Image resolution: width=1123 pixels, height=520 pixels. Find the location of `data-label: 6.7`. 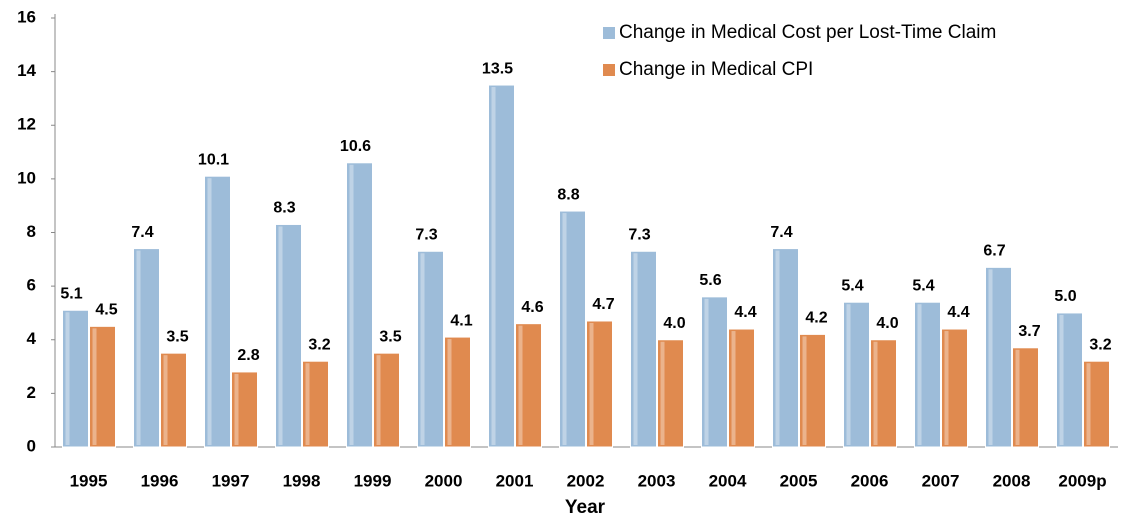

data-label: 6.7 is located at coordinates (994, 251).